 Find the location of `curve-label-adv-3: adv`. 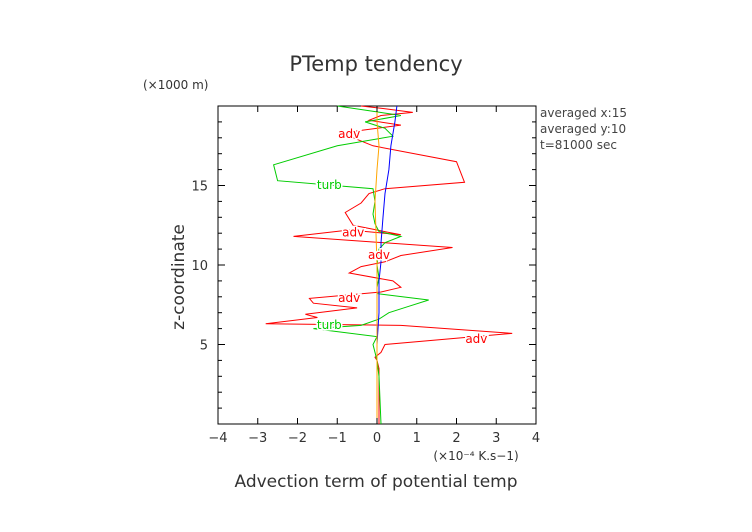

curve-label-adv-3: adv is located at coordinates (379, 255).